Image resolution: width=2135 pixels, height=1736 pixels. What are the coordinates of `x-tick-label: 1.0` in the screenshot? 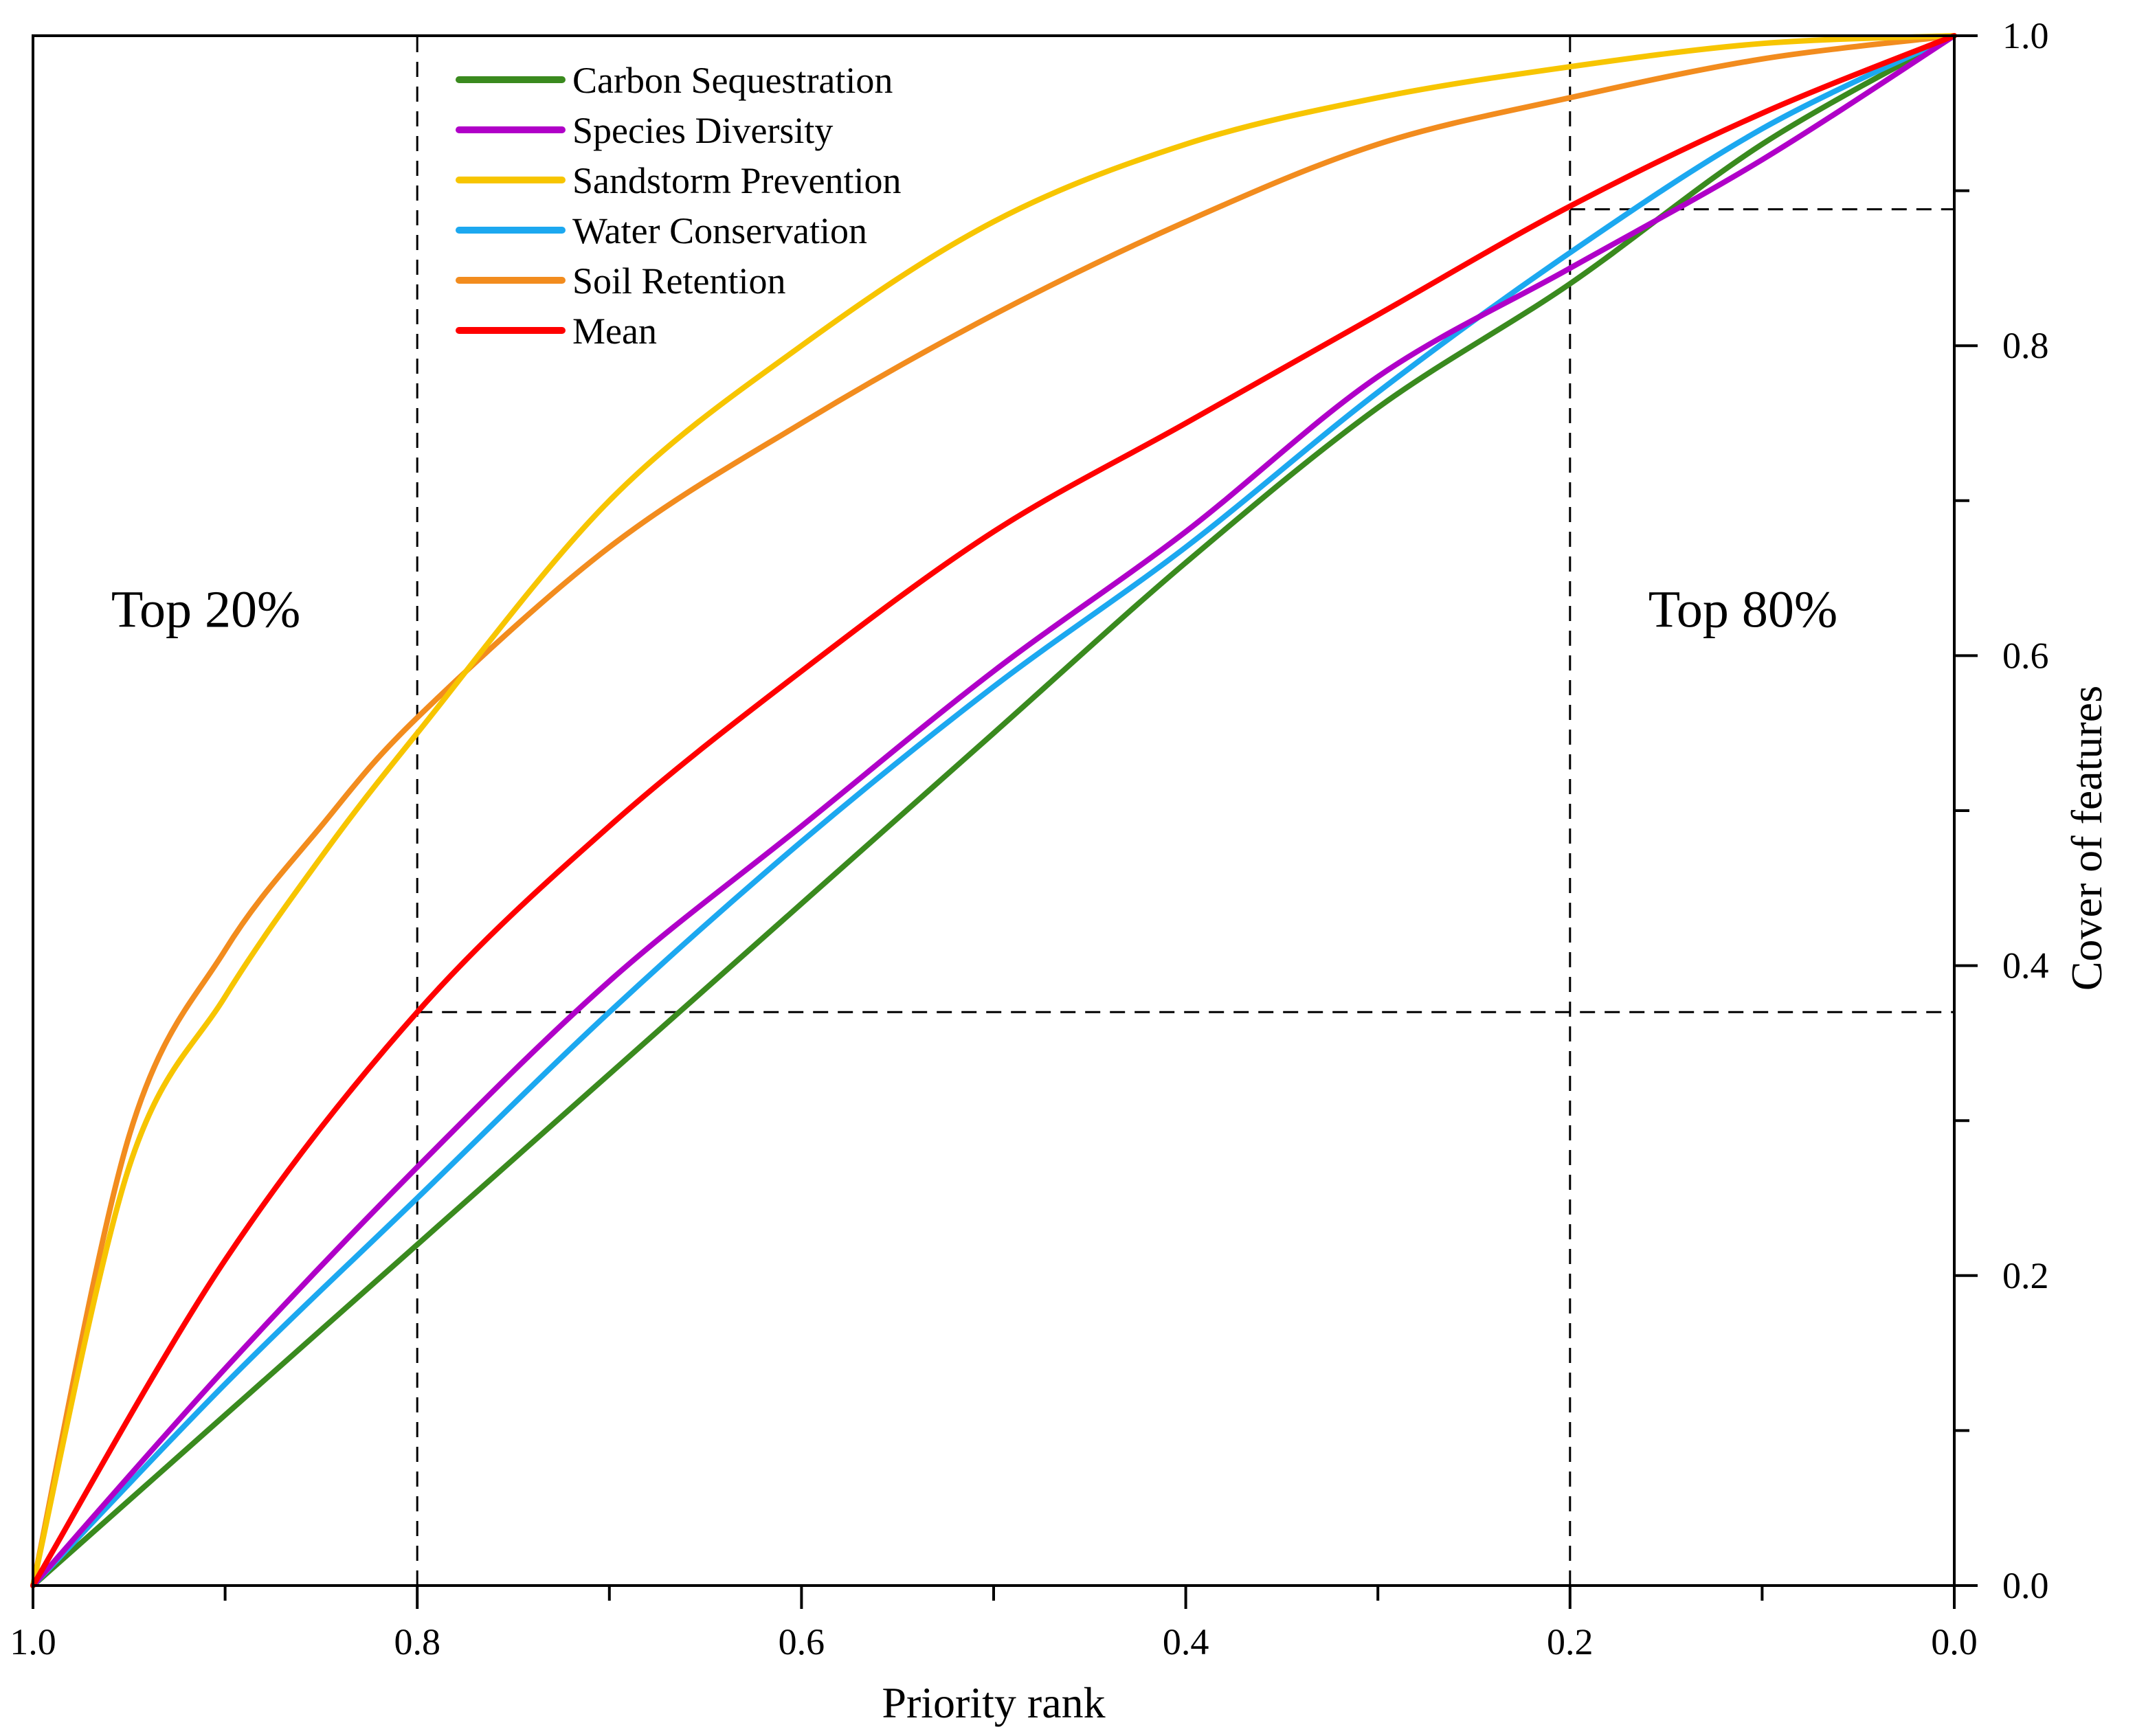 It's located at (33, 1641).